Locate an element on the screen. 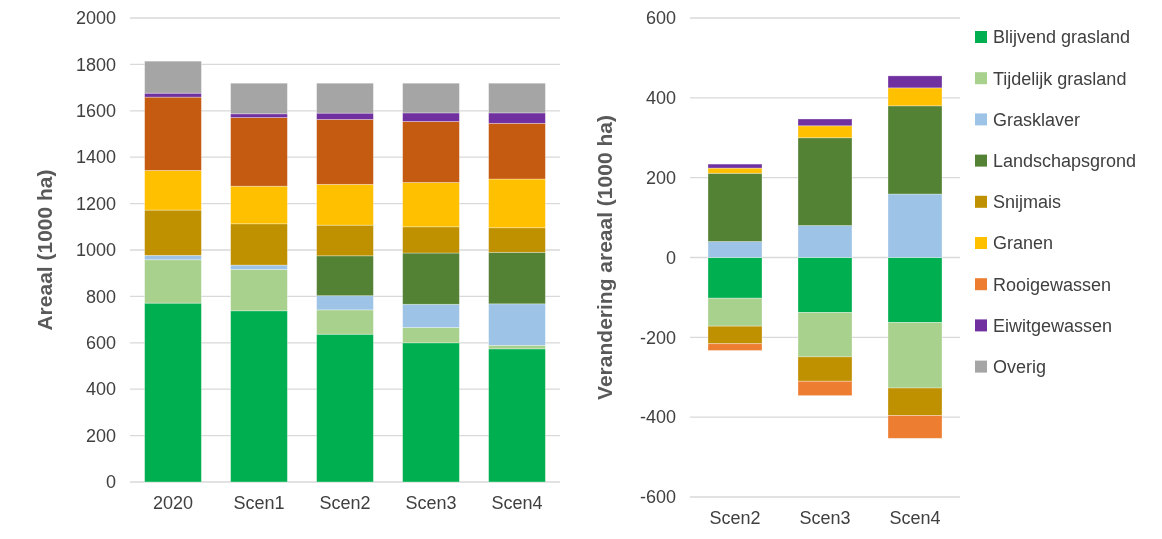 This screenshot has width=1162, height=539. y-tick-label: 2000 is located at coordinates (95, 18).